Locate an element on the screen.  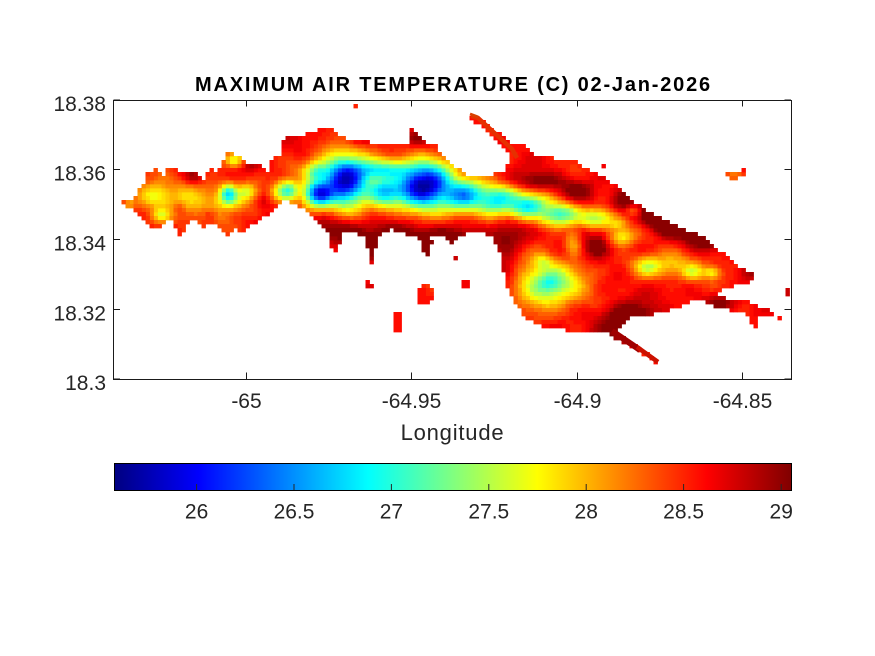
svg-text: 18.36 is located at coordinates (79, 174).